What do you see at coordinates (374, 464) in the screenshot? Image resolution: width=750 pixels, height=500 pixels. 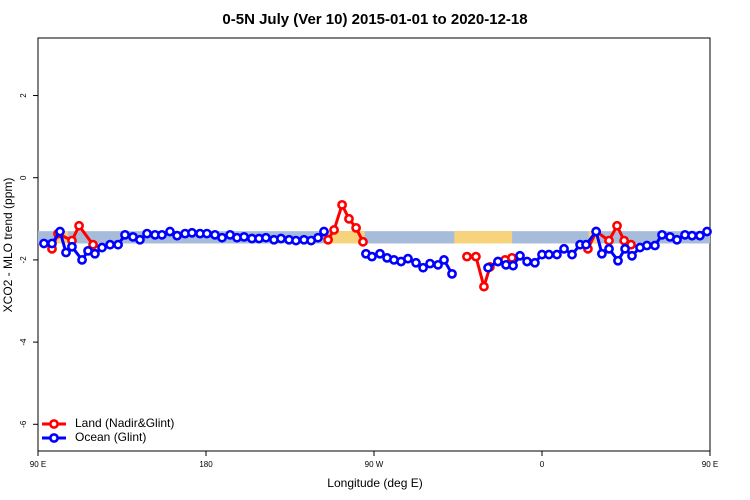 I see `x-tick-label: 90 W` at bounding box center [374, 464].